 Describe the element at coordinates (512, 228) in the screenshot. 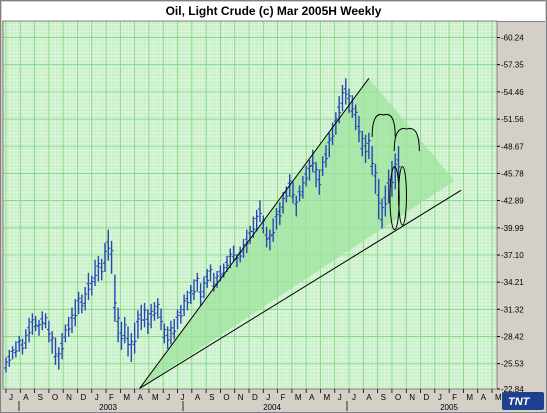

I see `y-tick-label: -39.99` at that location.